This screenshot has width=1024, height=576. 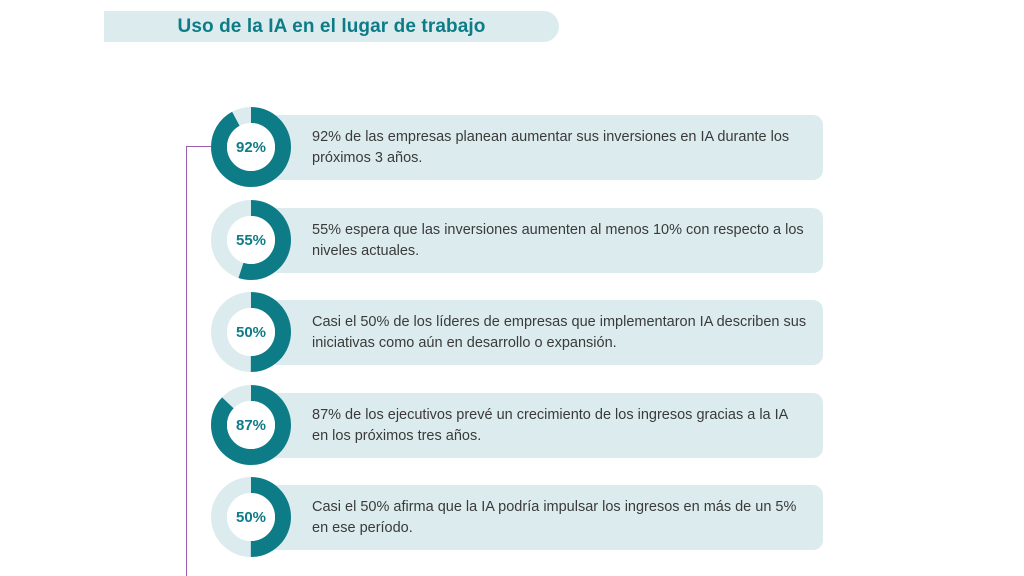 I want to click on donut-value: 87%, so click(x=251, y=425).